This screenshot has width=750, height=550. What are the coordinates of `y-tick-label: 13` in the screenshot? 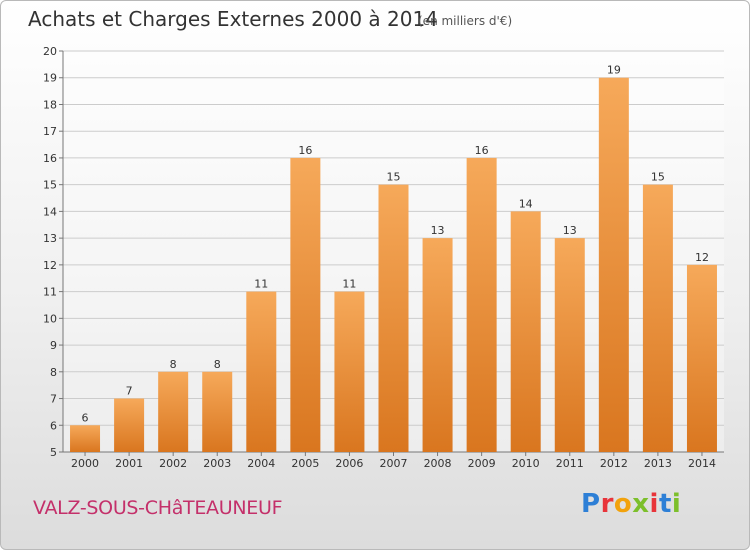 It's located at (50, 238).